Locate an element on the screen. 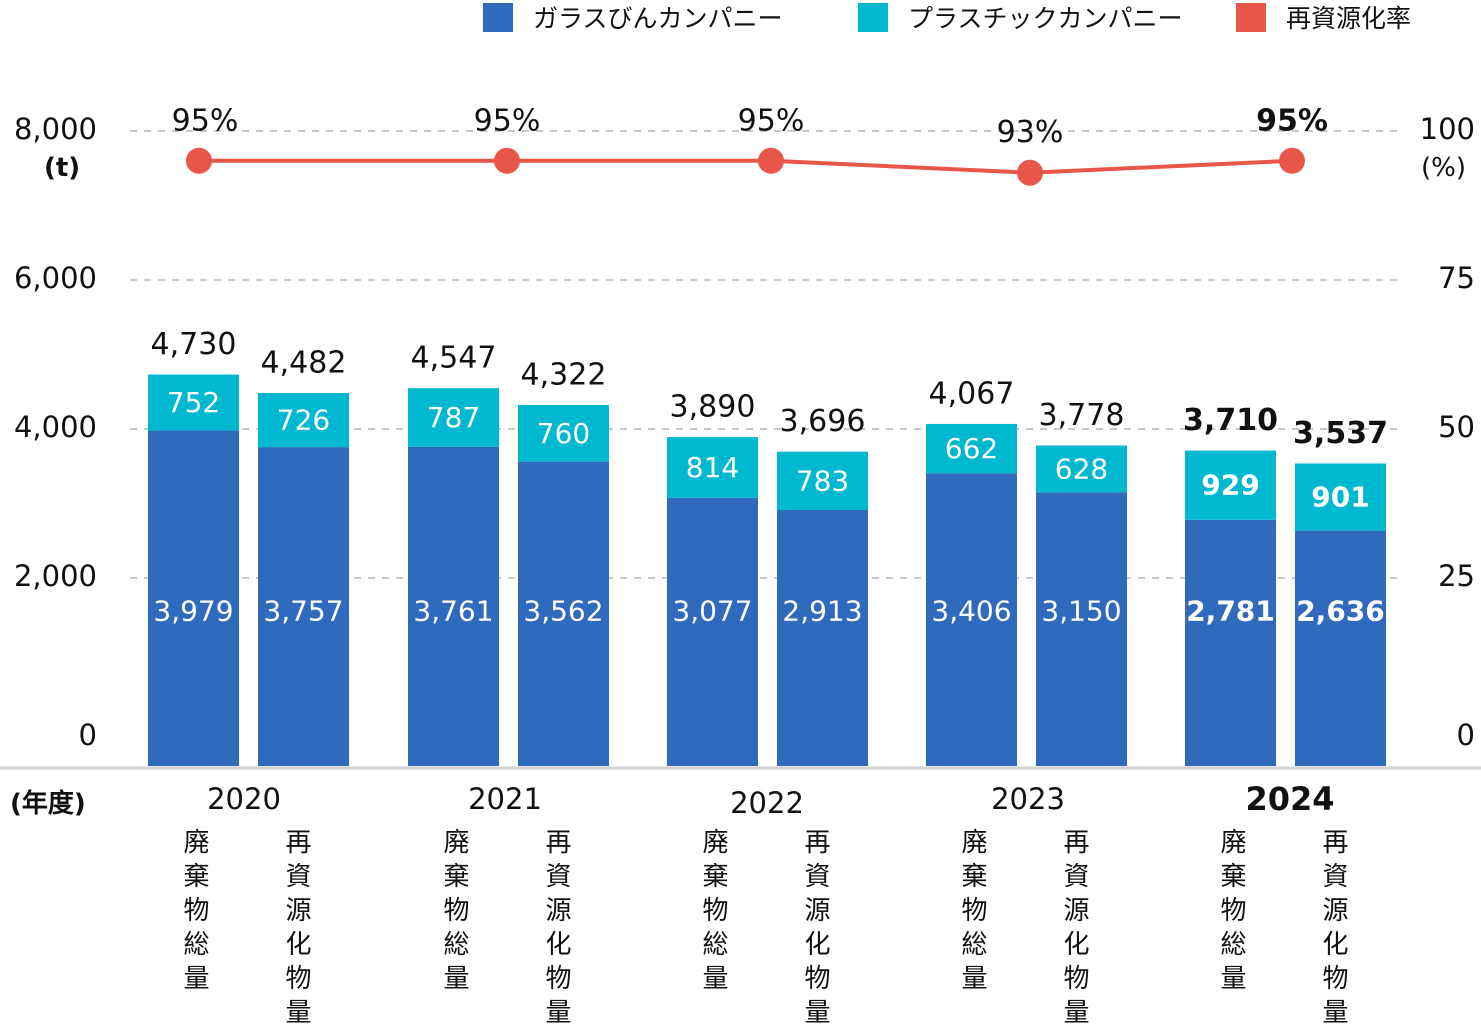 The image size is (1481, 1031). y-axis-tick-label: 6,000 is located at coordinates (55, 278).